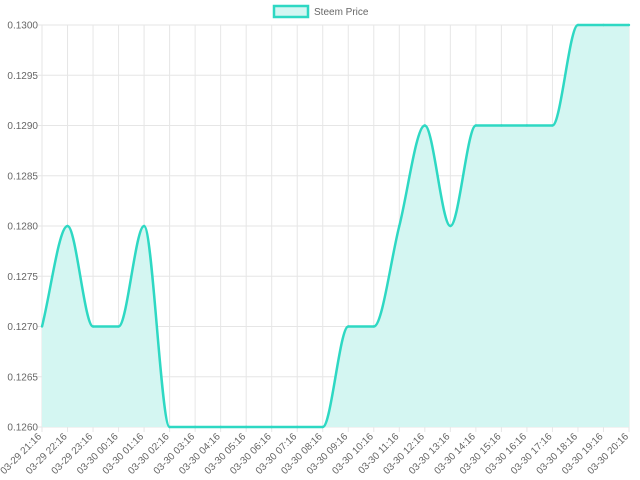  What do you see at coordinates (22, 176) in the screenshot?
I see `y-tick-label: 0.1285` at bounding box center [22, 176].